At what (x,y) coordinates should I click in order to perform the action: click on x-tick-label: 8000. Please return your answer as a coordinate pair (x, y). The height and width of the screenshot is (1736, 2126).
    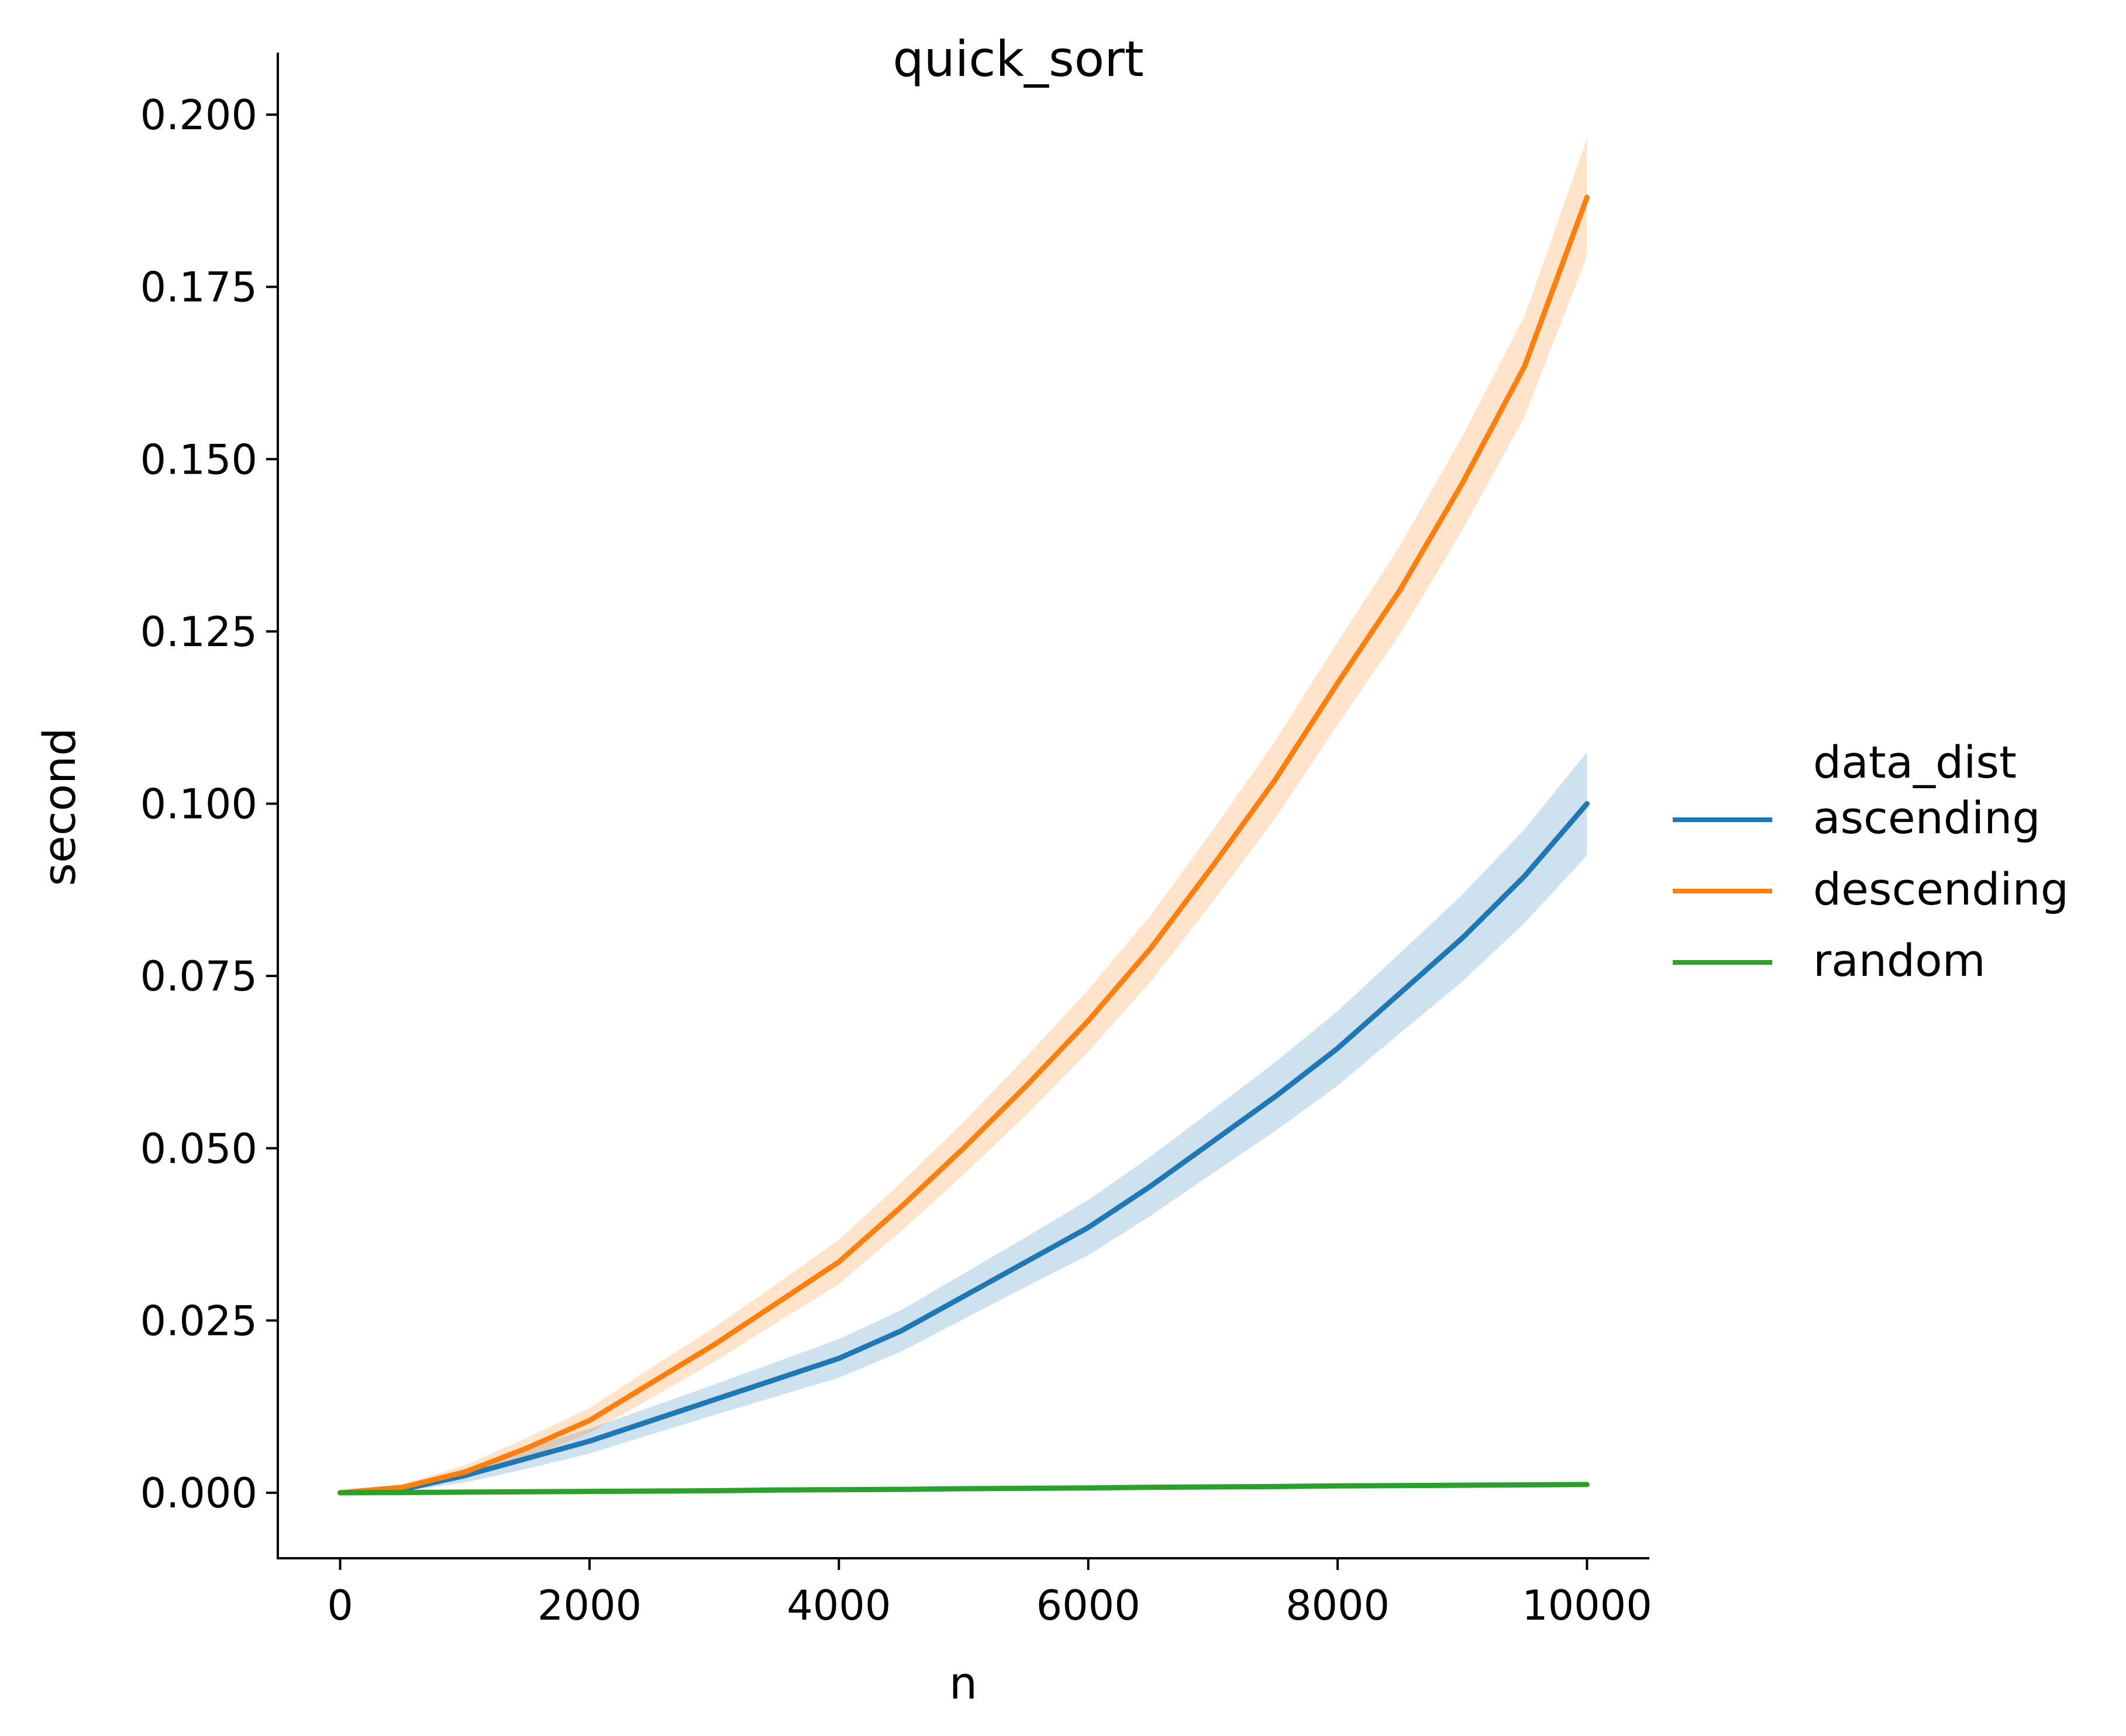
    Looking at the image, I should click on (1338, 1606).